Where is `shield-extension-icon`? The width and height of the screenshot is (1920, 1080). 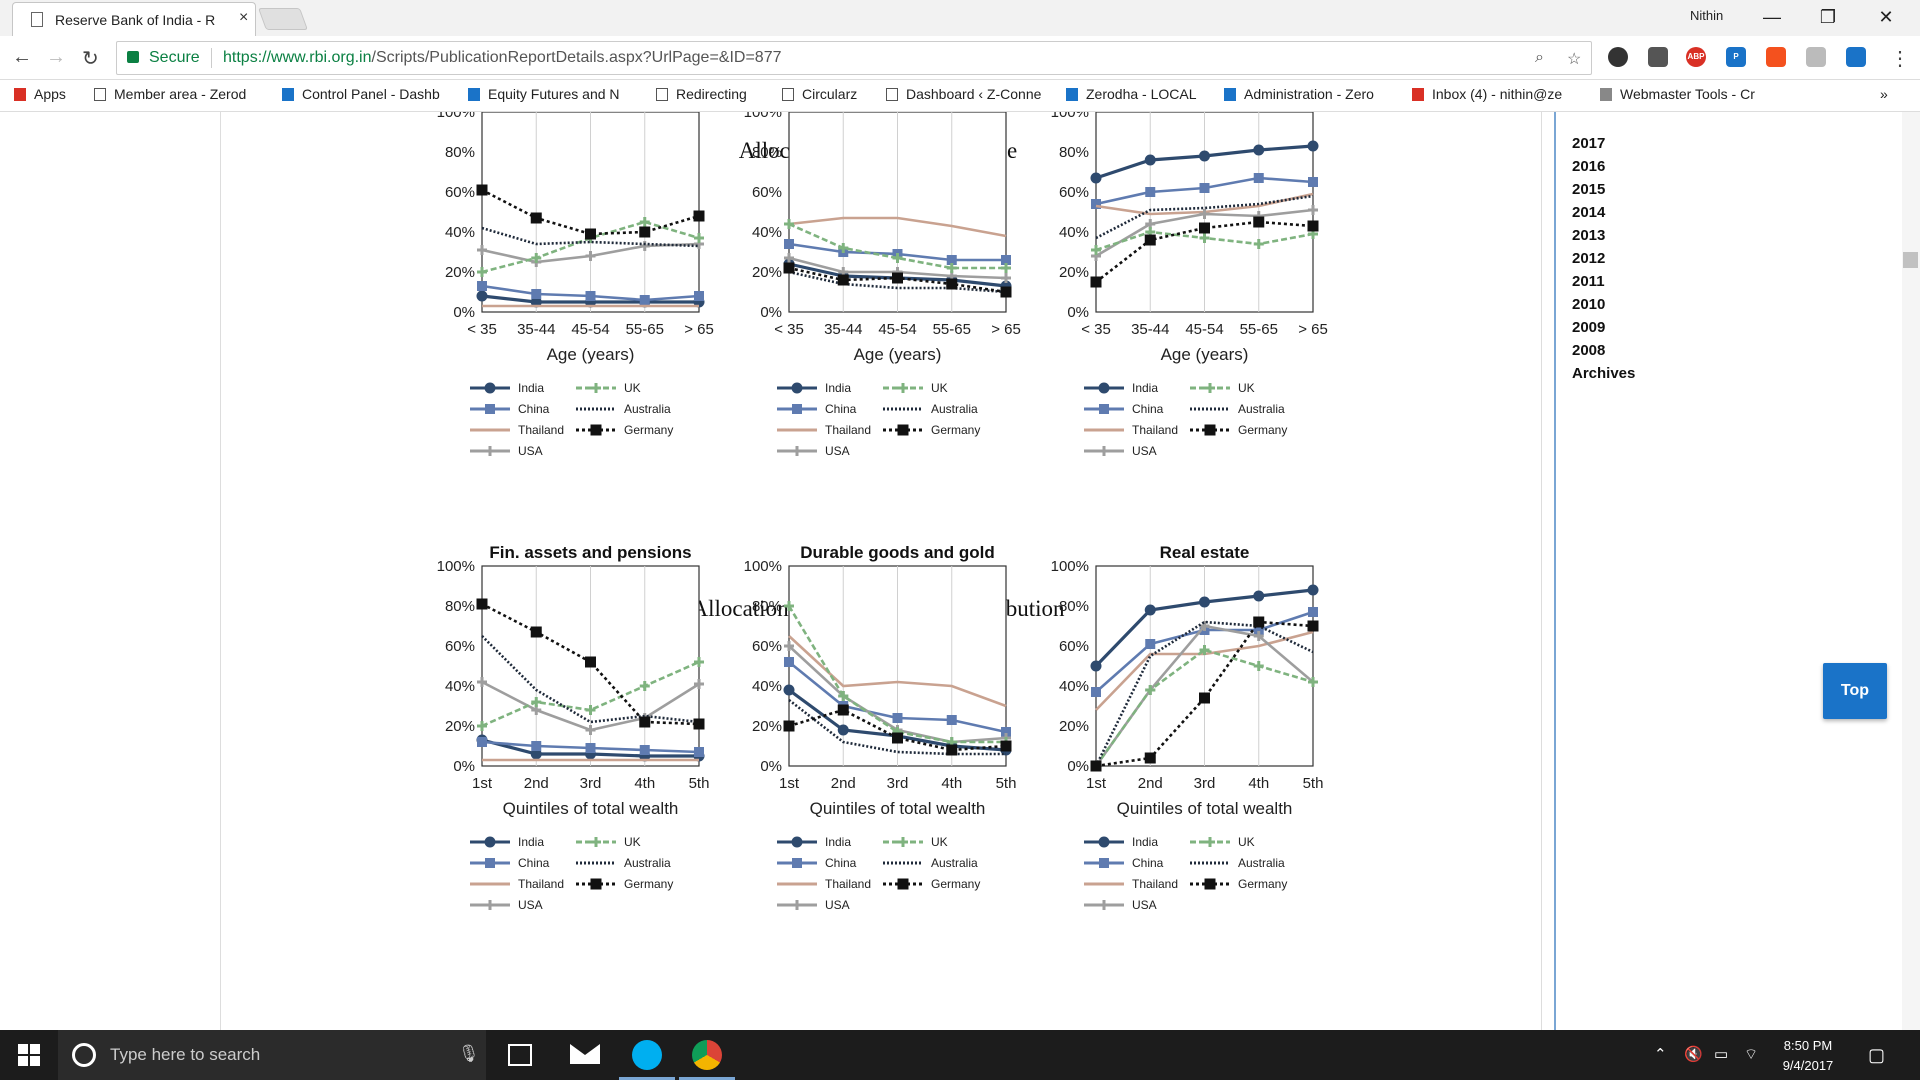 shield-extension-icon is located at coordinates (1658, 57).